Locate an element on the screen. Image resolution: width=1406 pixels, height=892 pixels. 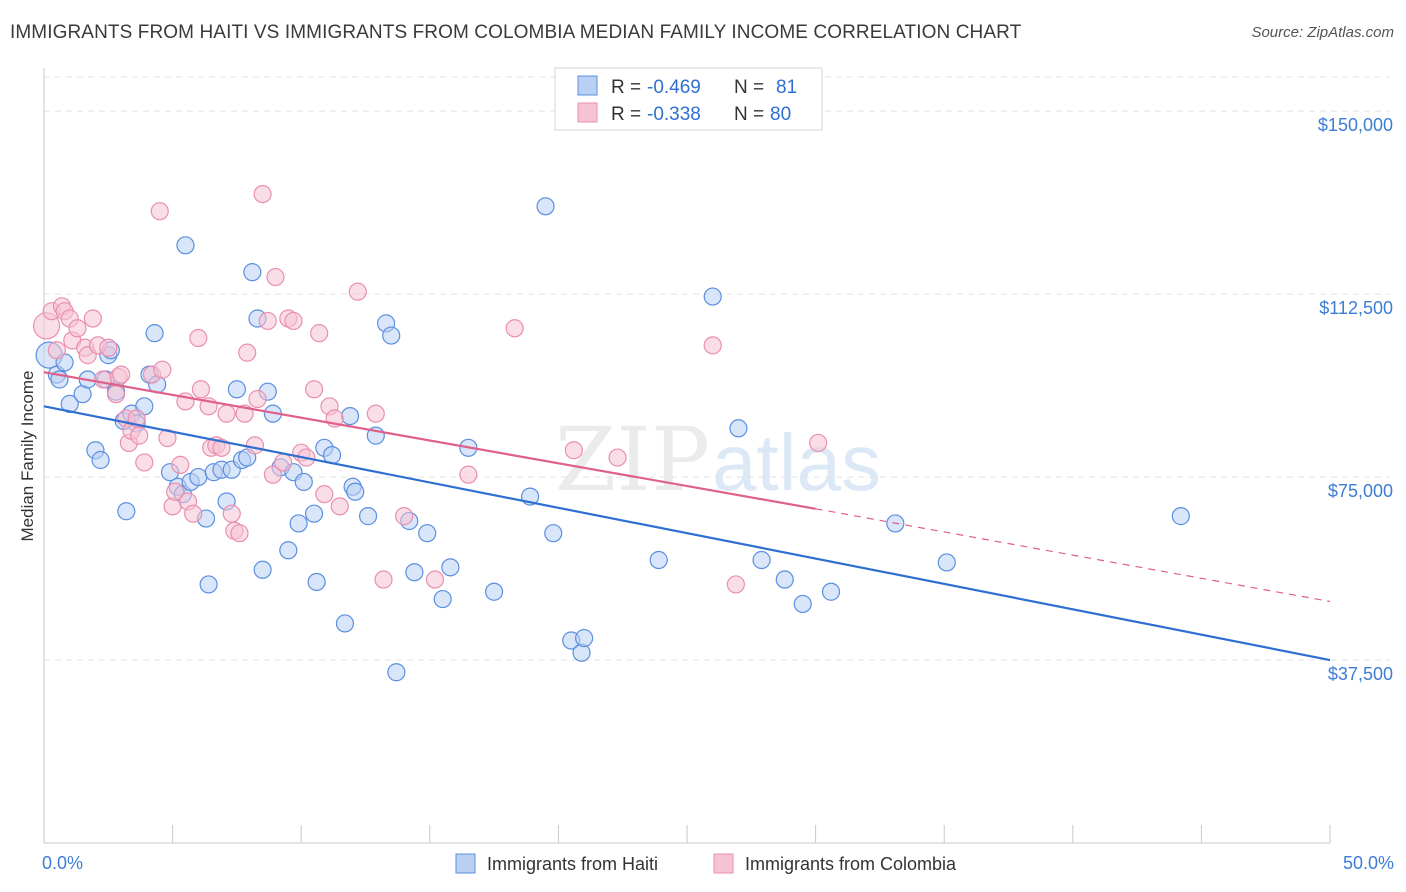
stats-legend-box is located at coordinates (688, 99).